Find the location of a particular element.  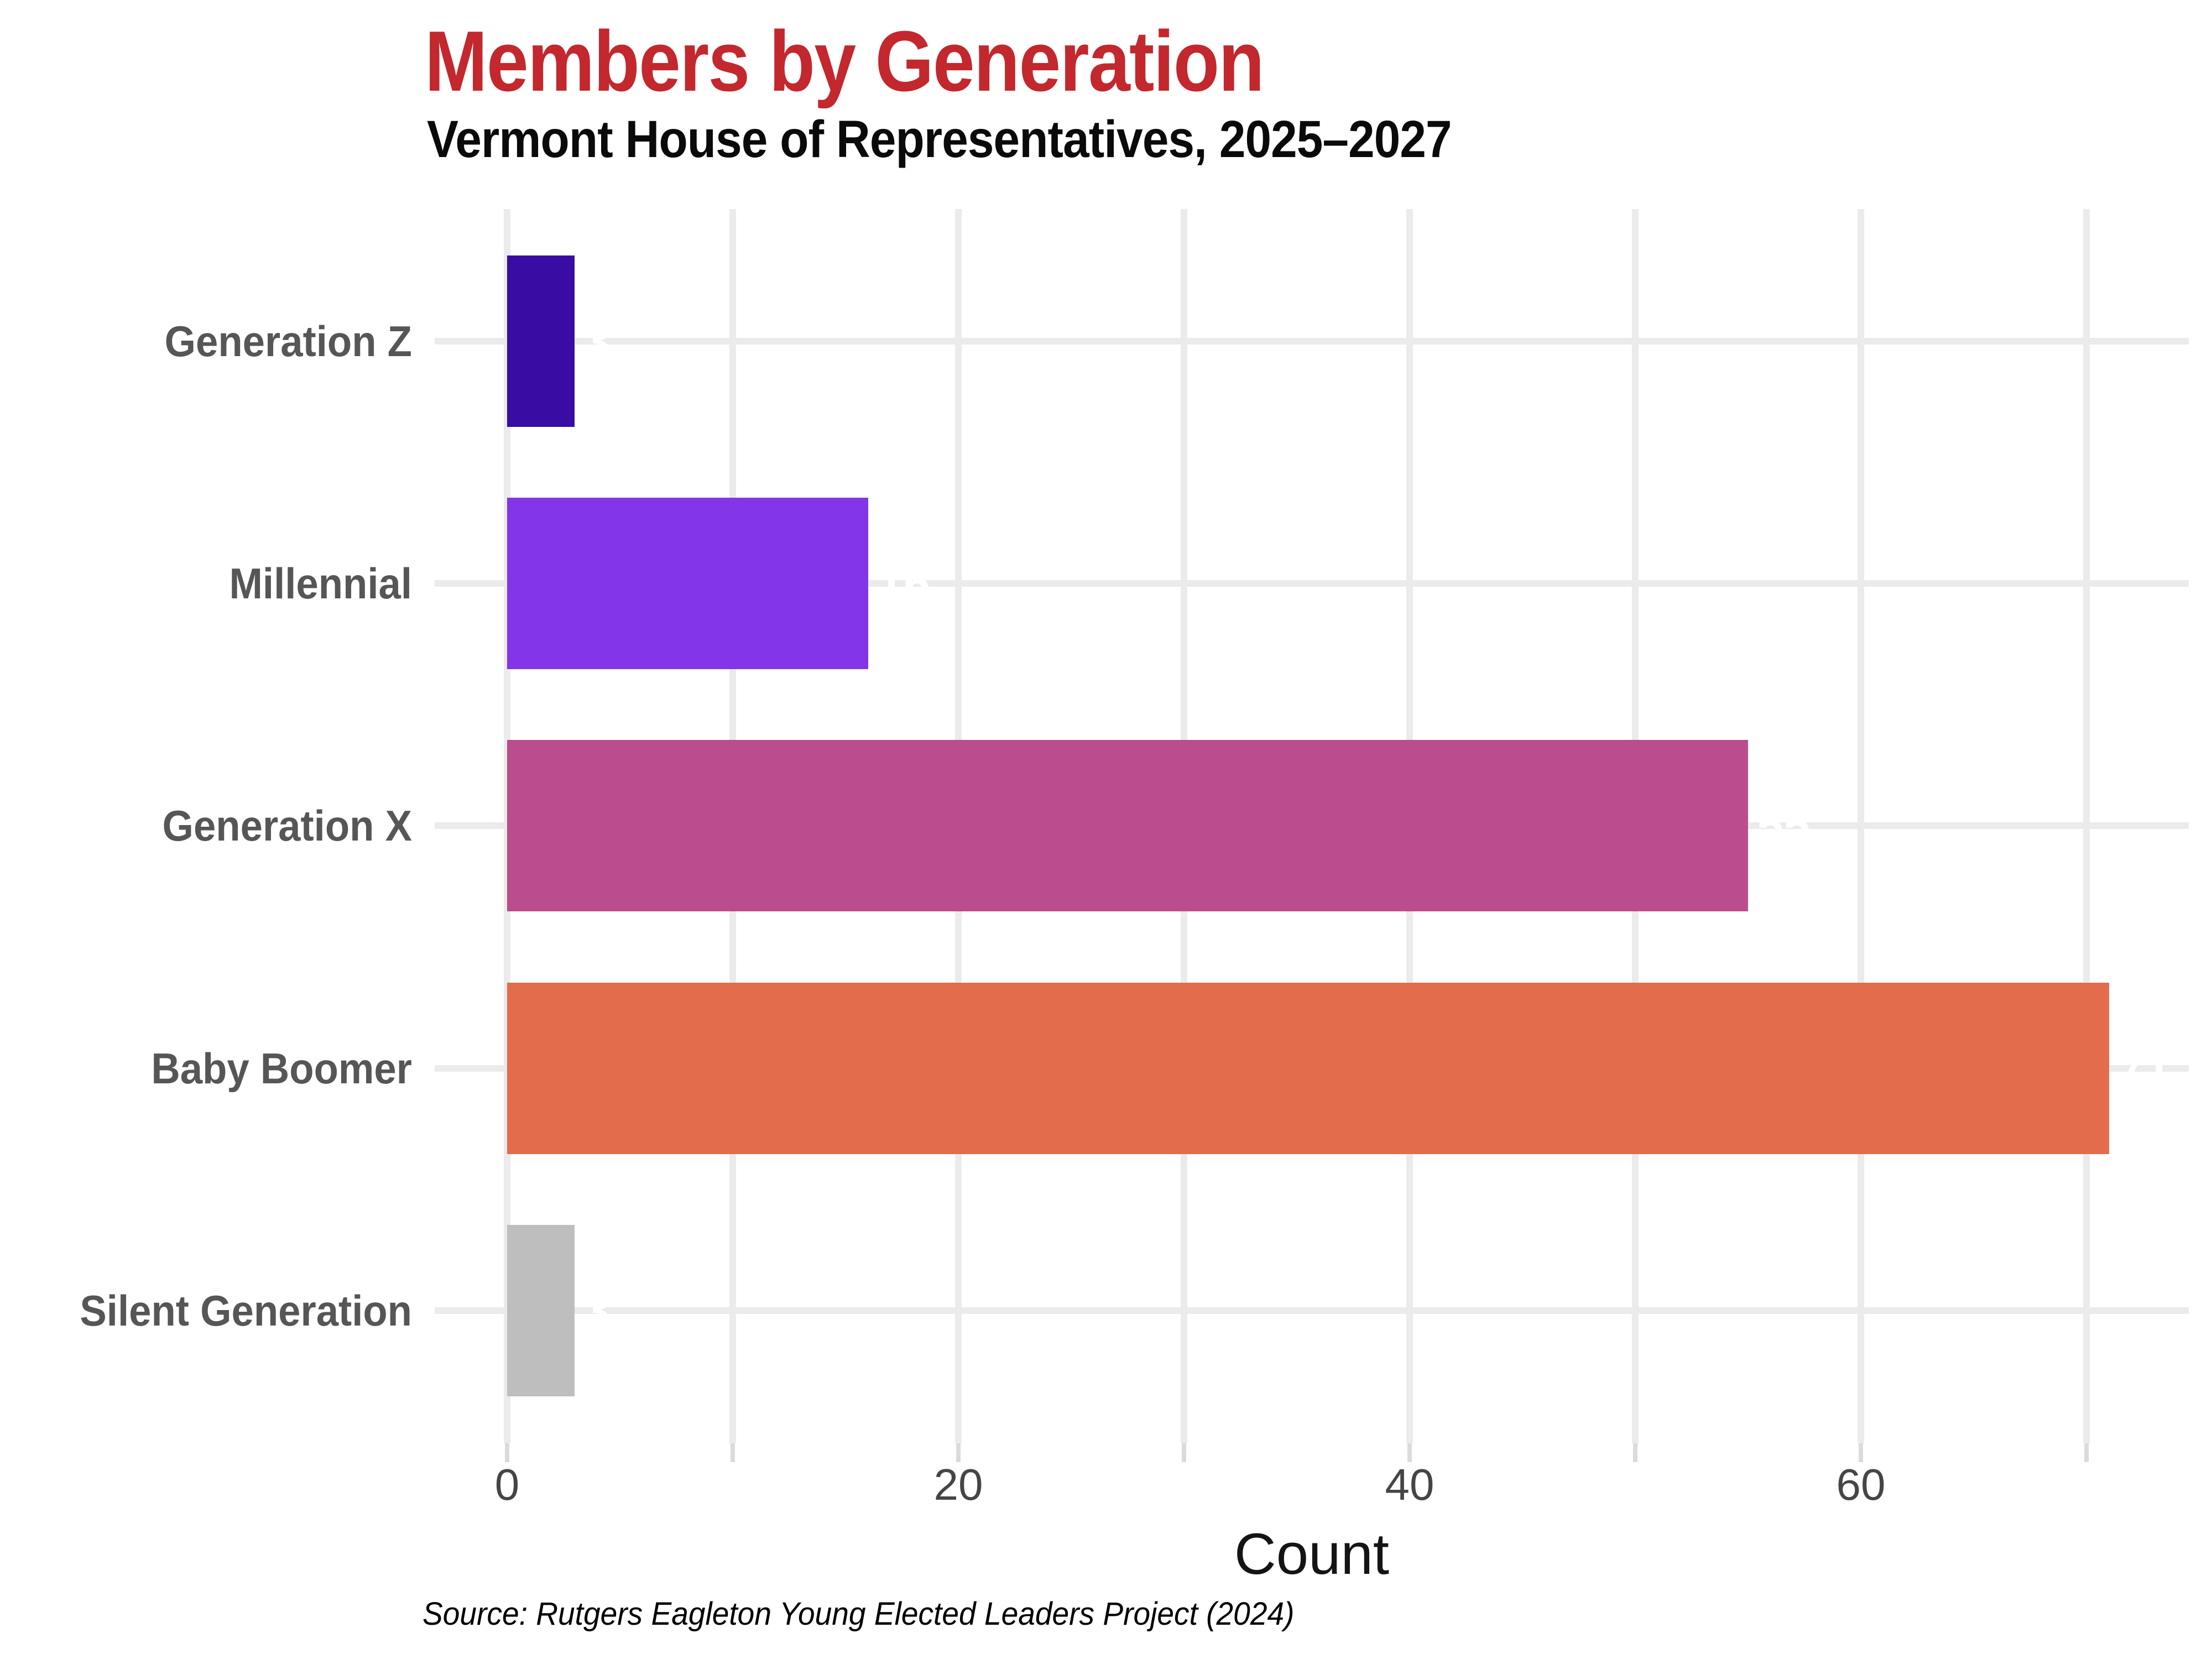

category-label-generation-x: Generation X is located at coordinates (287, 825).